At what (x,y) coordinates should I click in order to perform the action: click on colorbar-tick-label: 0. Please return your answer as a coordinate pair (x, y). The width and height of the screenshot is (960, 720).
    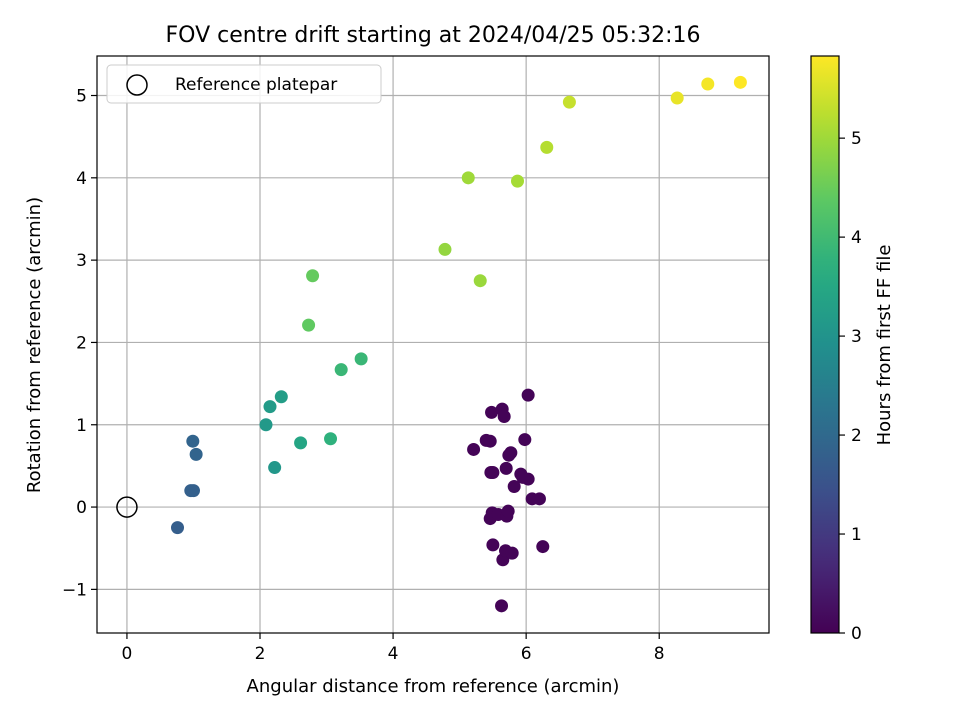
    Looking at the image, I should click on (856, 634).